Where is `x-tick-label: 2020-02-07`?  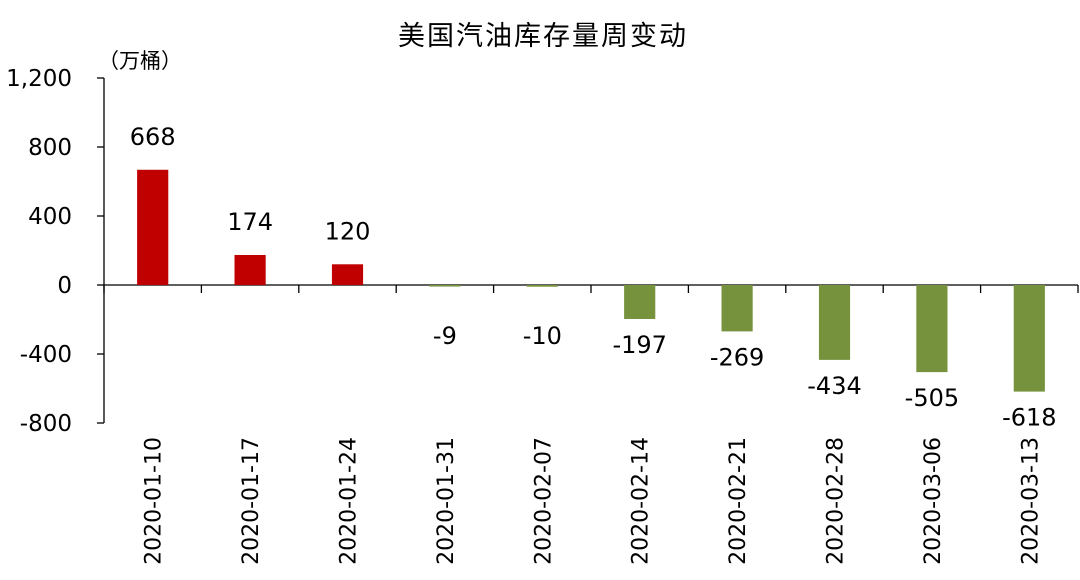 x-tick-label: 2020-02-07 is located at coordinates (543, 501).